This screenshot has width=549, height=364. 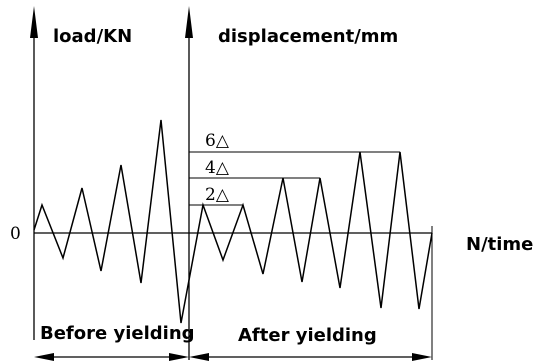 I want to click on after-yield-arrow-right, so click(x=422, y=357).